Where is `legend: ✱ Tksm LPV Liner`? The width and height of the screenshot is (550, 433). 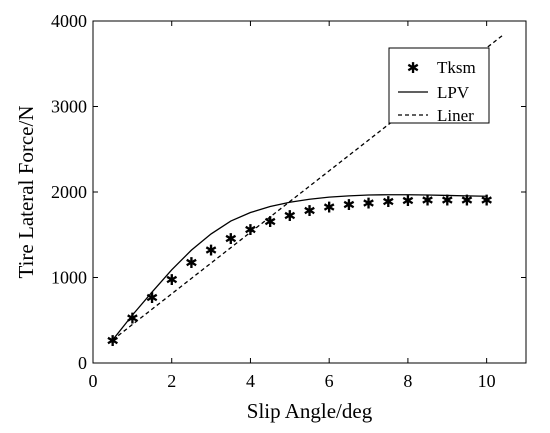 legend: ✱ Tksm LPV Liner is located at coordinates (439, 86).